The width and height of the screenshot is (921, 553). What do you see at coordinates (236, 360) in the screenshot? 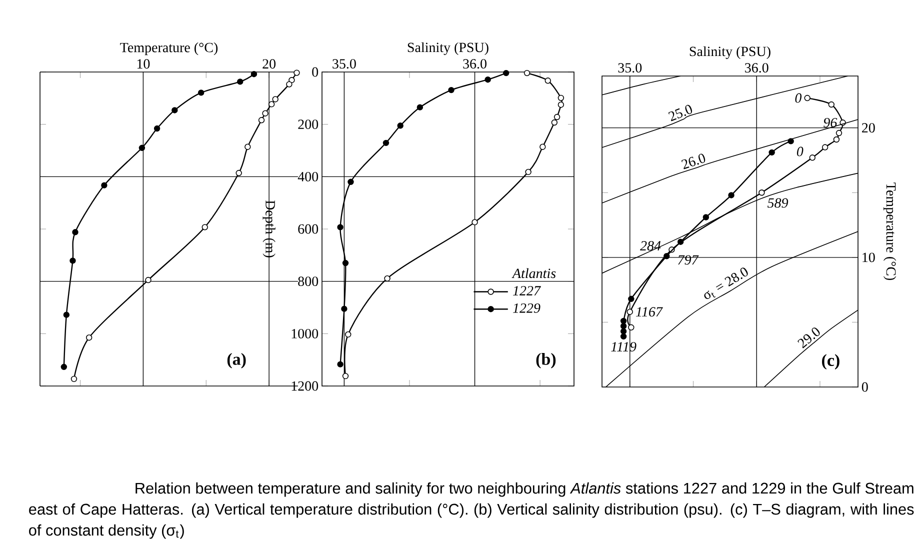
I see `annotation: (a)` at bounding box center [236, 360].